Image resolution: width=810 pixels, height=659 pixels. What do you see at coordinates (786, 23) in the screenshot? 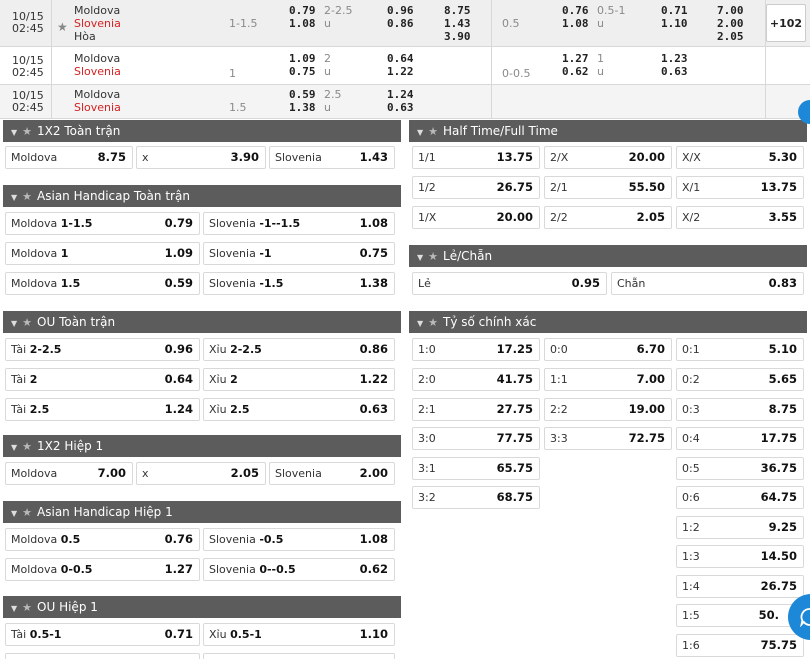
I see `more-markets-button: +102` at bounding box center [786, 23].